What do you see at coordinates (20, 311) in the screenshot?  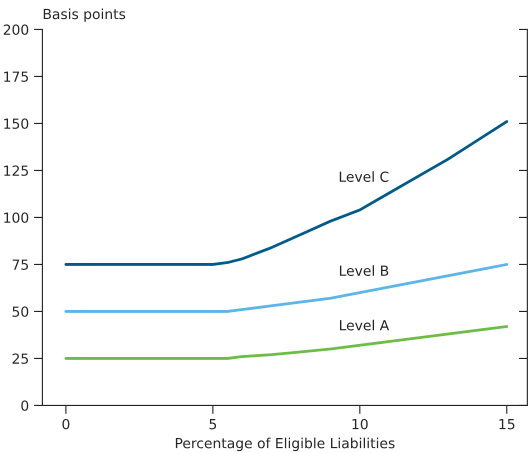 I see `y-tick-label: 50` at bounding box center [20, 311].